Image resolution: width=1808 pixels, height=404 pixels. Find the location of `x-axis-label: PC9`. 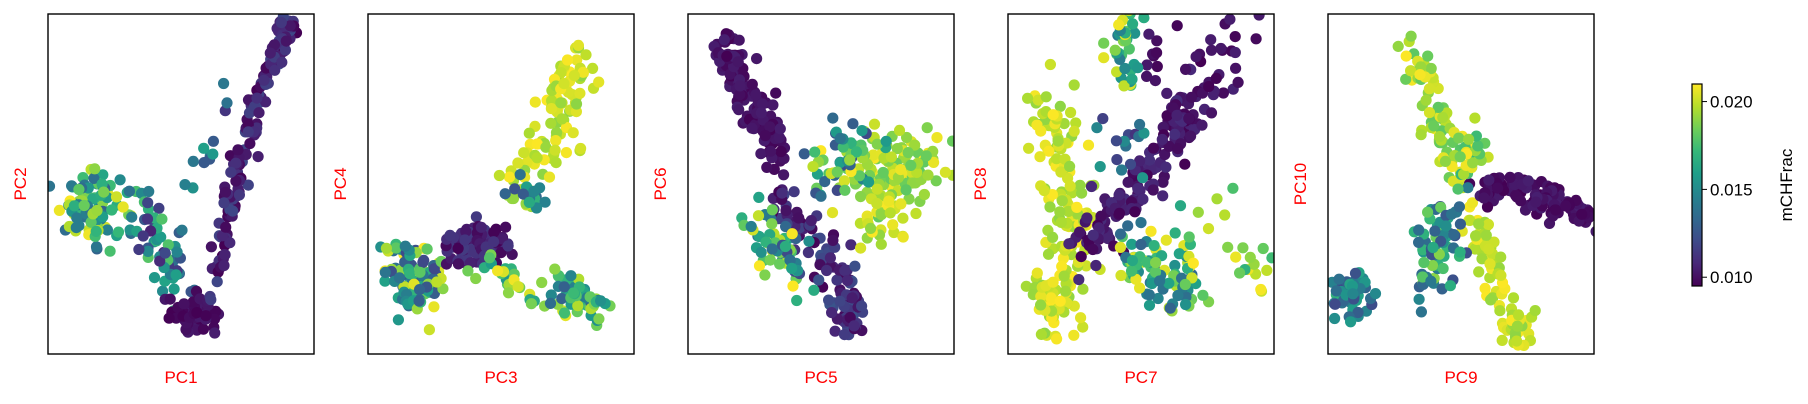

x-axis-label: PC9 is located at coordinates (1460, 377).